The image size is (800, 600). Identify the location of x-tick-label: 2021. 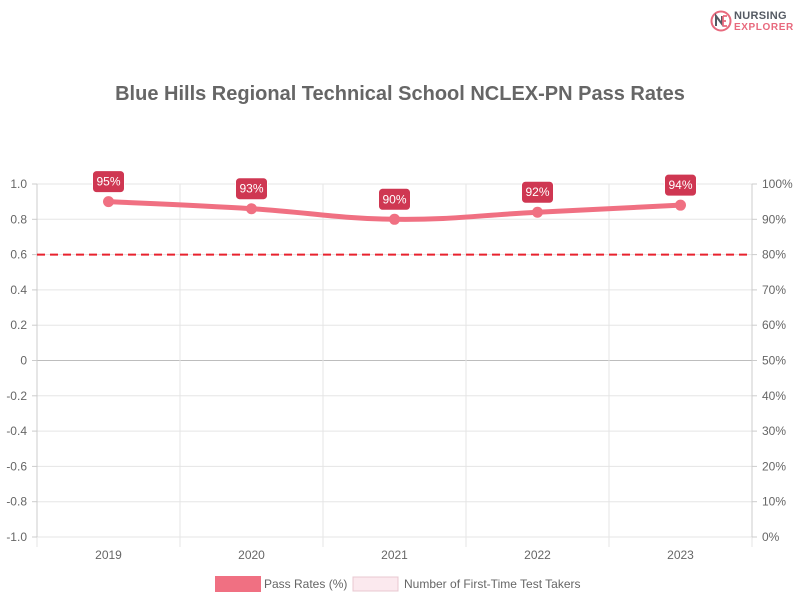
(394, 555).